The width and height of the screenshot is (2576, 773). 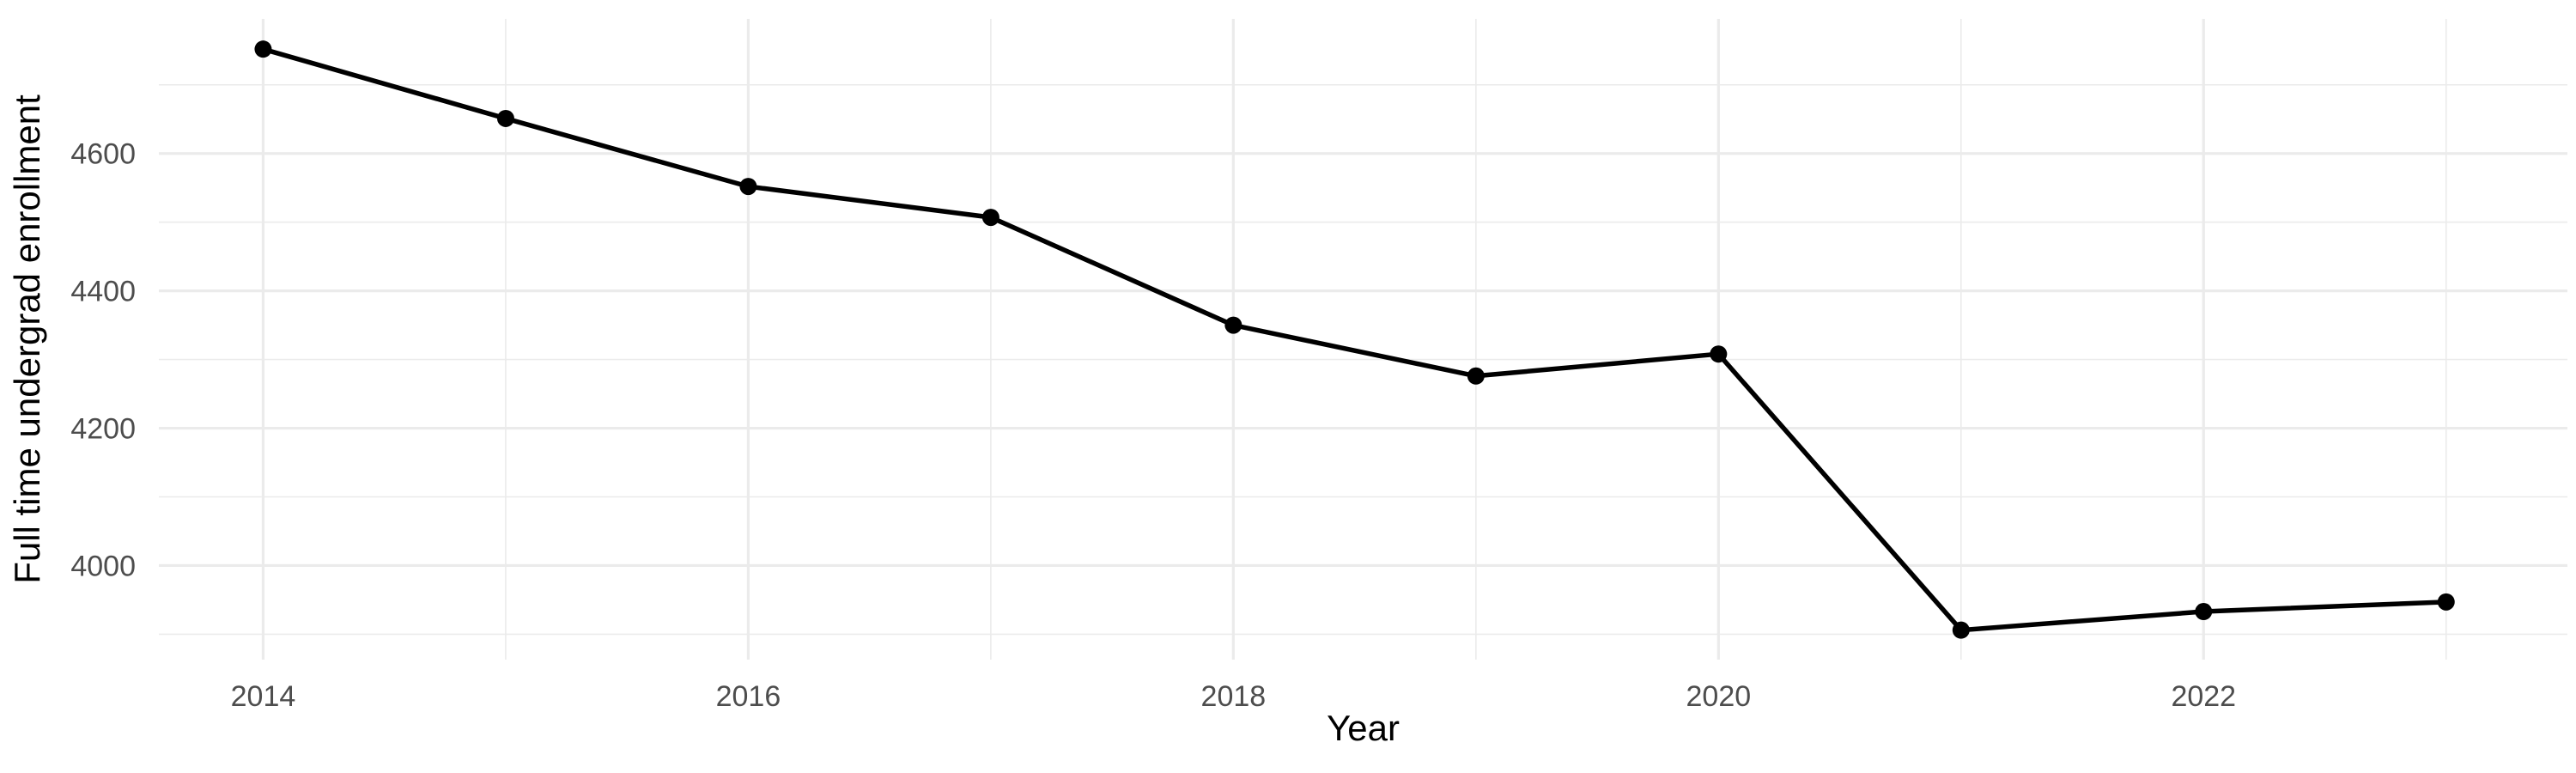 I want to click on x-tick-label: 2022, so click(x=2203, y=696).